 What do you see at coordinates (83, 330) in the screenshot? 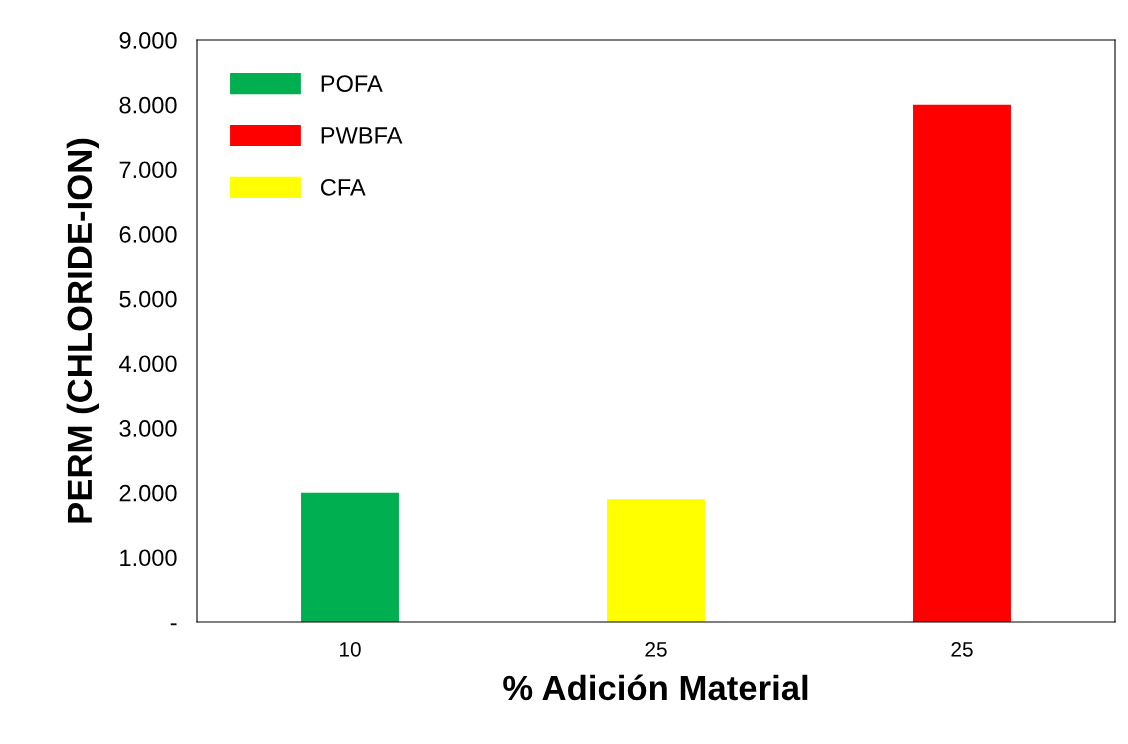
I see `y-axis-title: PERM (CHLORIDE-ION)` at bounding box center [83, 330].